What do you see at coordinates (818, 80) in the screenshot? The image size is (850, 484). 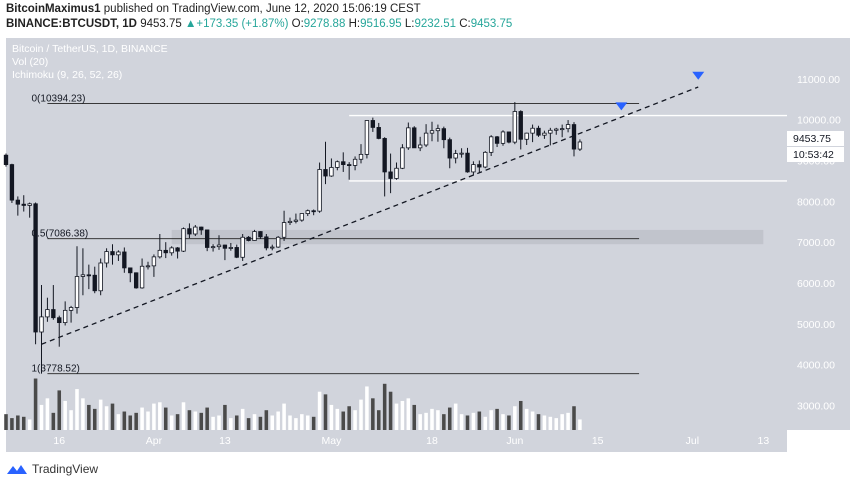 I see `y-tick-label: 11000.00` at bounding box center [818, 80].